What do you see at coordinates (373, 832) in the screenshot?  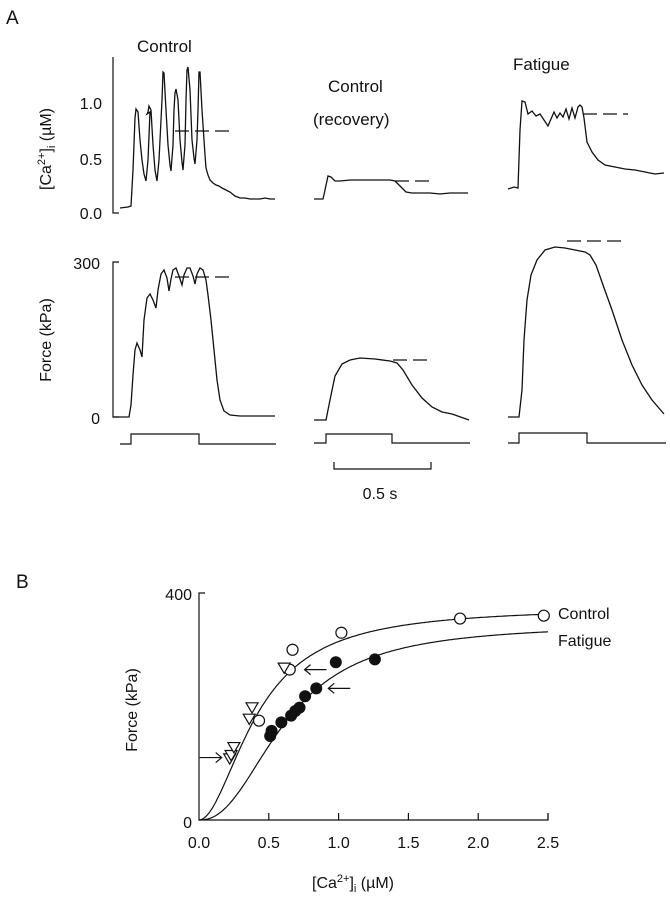 I see `b-x-ticks: 0.0 0.5 1.0 1.5 2.0 2.5` at bounding box center [373, 832].